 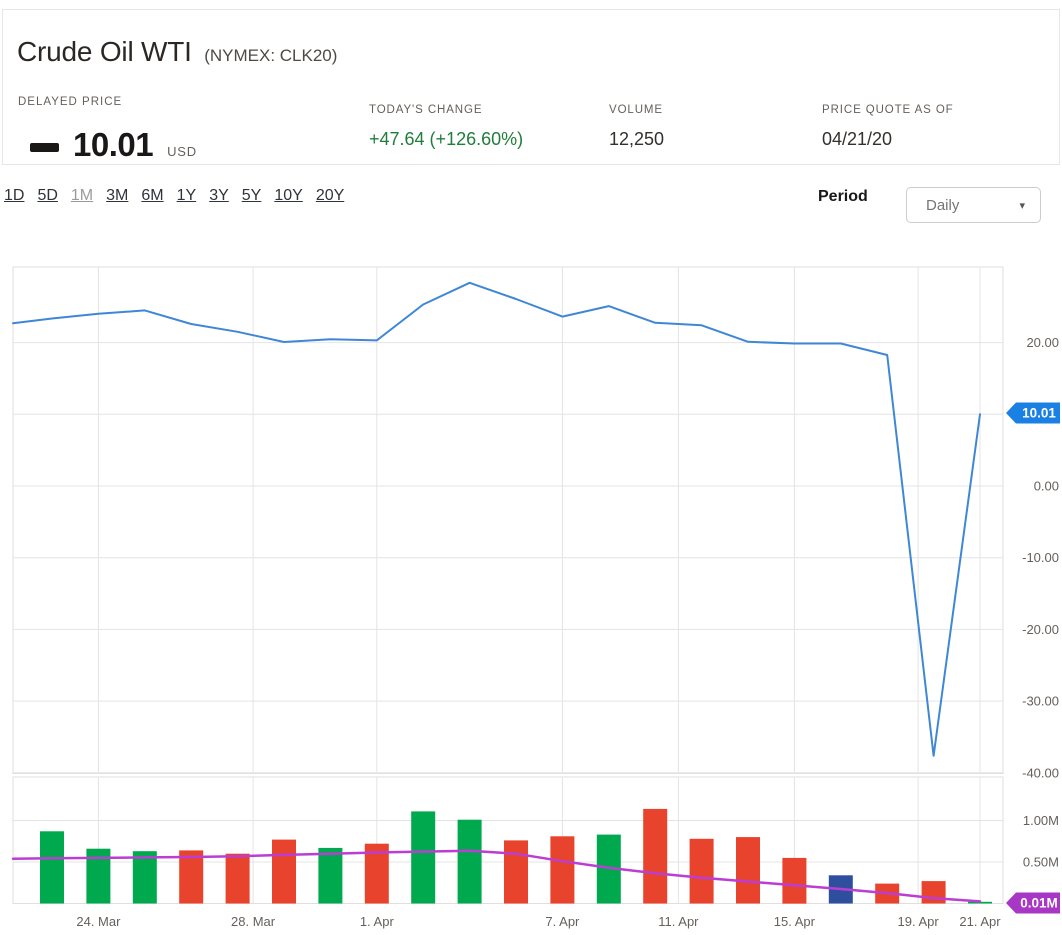 I want to click on range-tab-5d: 5D, so click(x=47, y=195).